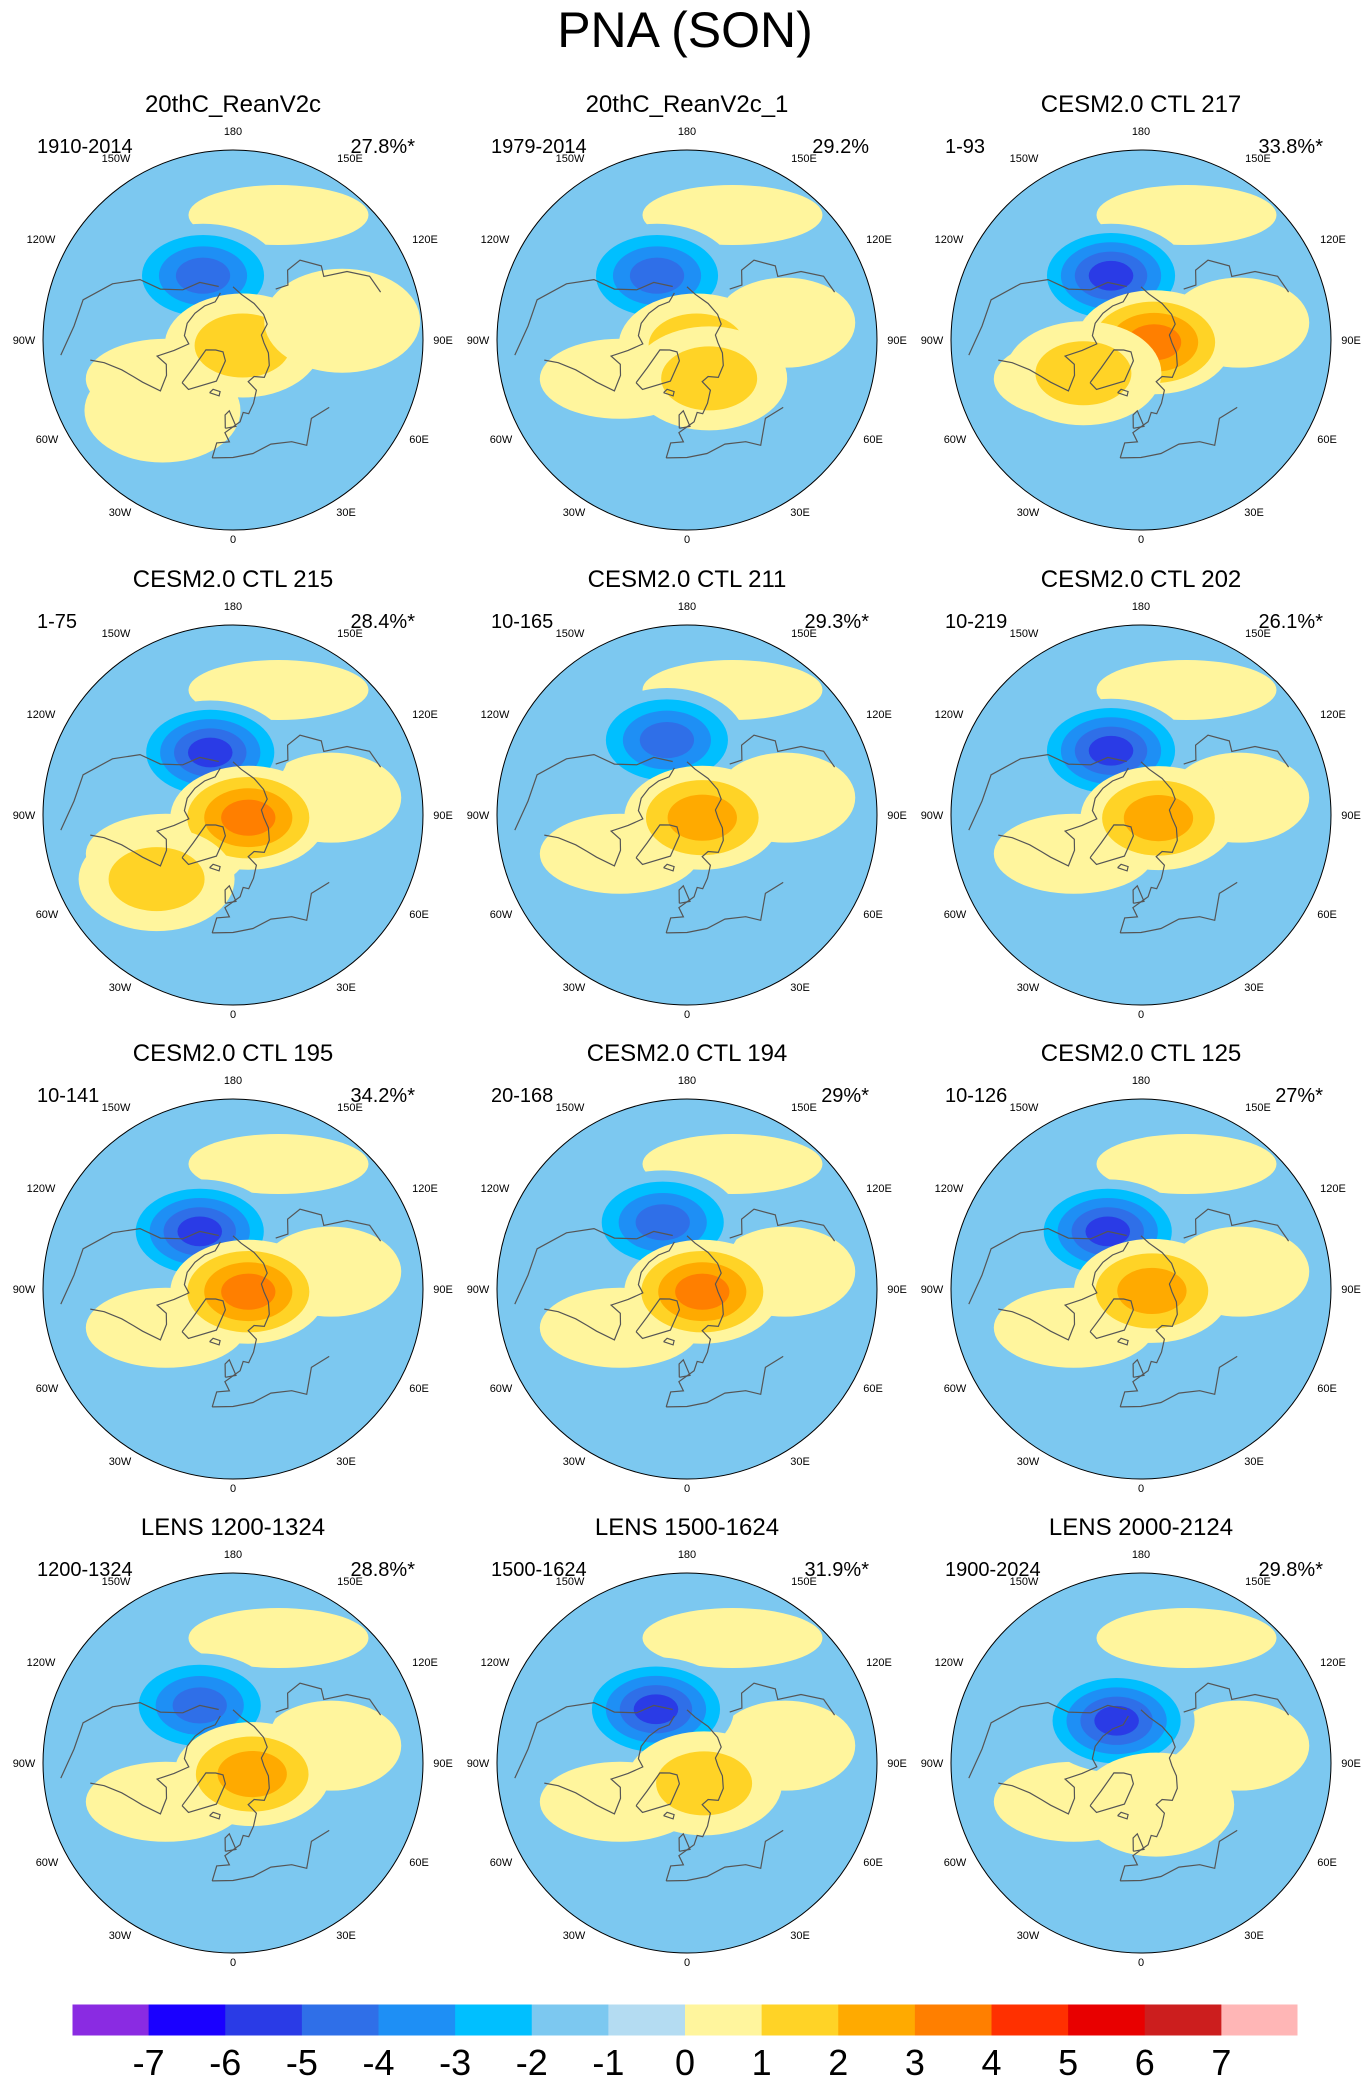  I want to click on panel-variance: 34.2%*, so click(383, 1096).